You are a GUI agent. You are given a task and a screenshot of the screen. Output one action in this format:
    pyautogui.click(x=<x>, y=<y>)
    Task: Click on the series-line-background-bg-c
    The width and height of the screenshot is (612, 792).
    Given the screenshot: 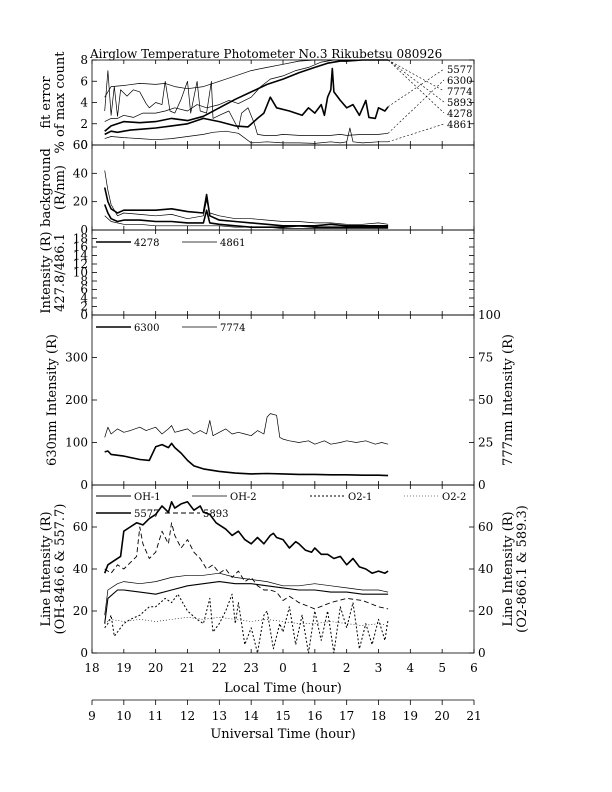 What is the action you would take?
    pyautogui.click(x=246, y=216)
    